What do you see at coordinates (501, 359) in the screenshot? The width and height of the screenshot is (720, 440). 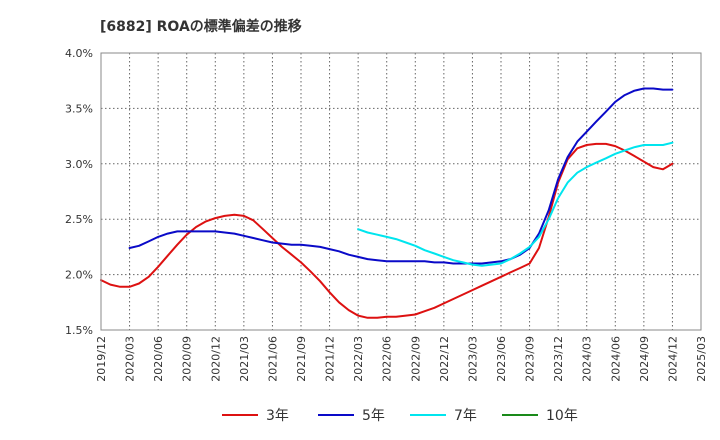 I see `x-tick-label: 2023/06` at bounding box center [501, 359].